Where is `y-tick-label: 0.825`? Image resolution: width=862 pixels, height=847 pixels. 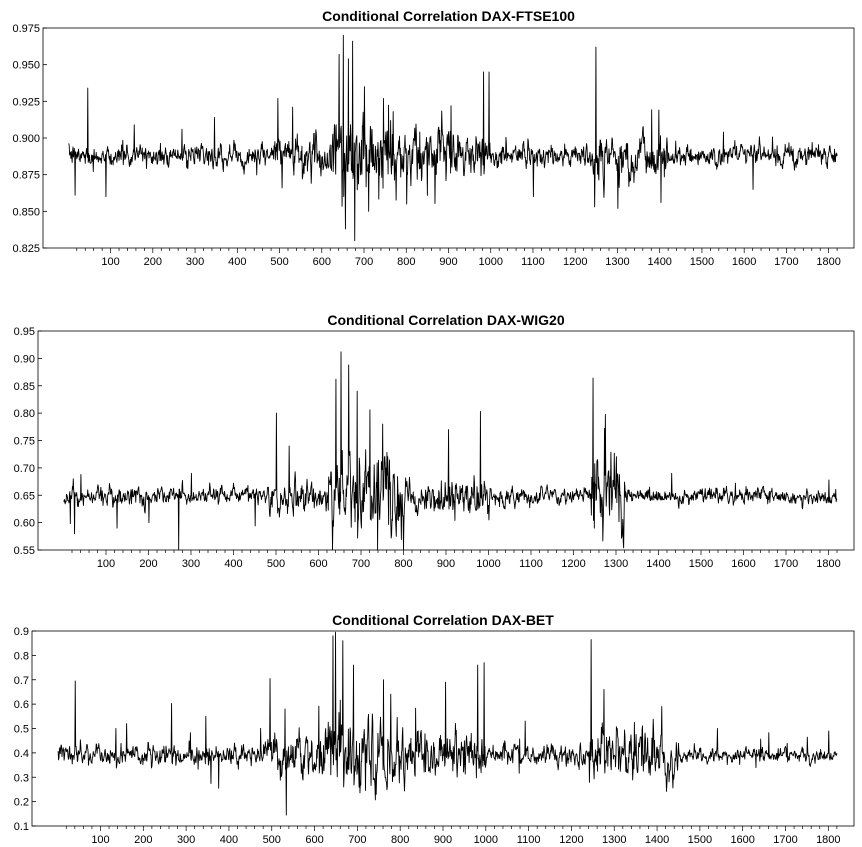
y-tick-label: 0.825 is located at coordinates (26, 249).